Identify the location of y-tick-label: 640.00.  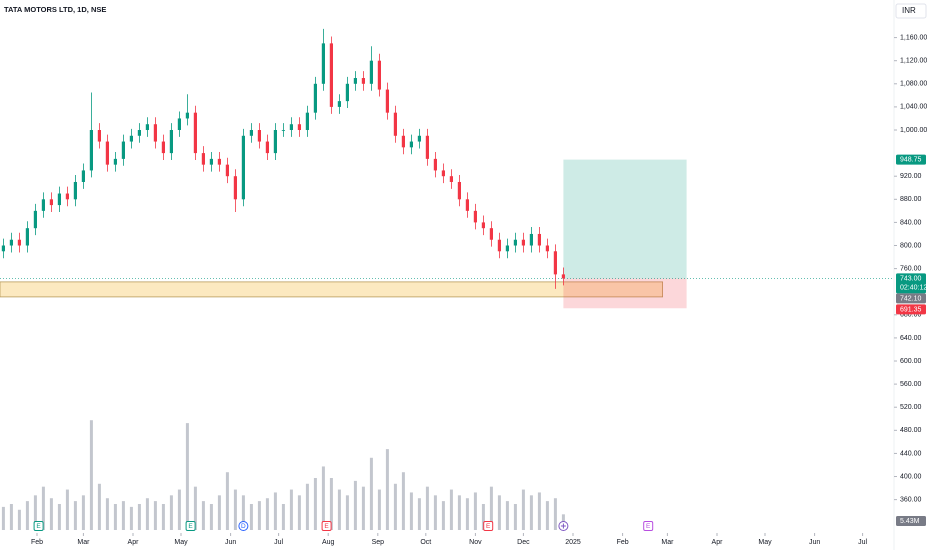
(911, 338).